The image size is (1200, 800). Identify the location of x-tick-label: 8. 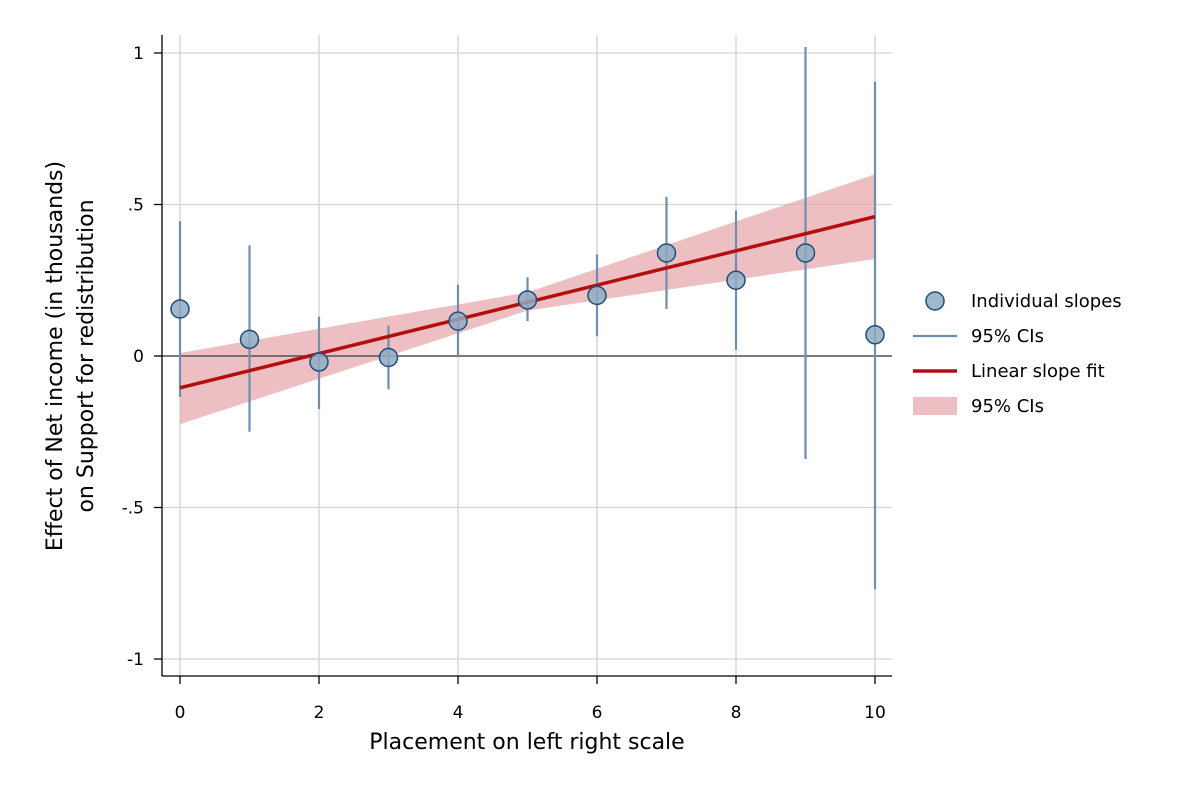
(736, 713).